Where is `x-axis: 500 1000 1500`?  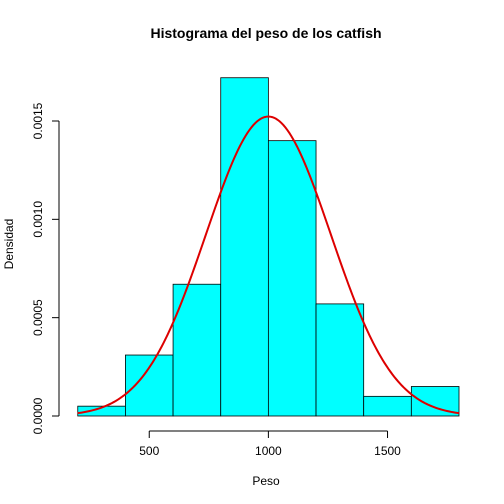 x-axis: 500 1000 1500 is located at coordinates (270, 444).